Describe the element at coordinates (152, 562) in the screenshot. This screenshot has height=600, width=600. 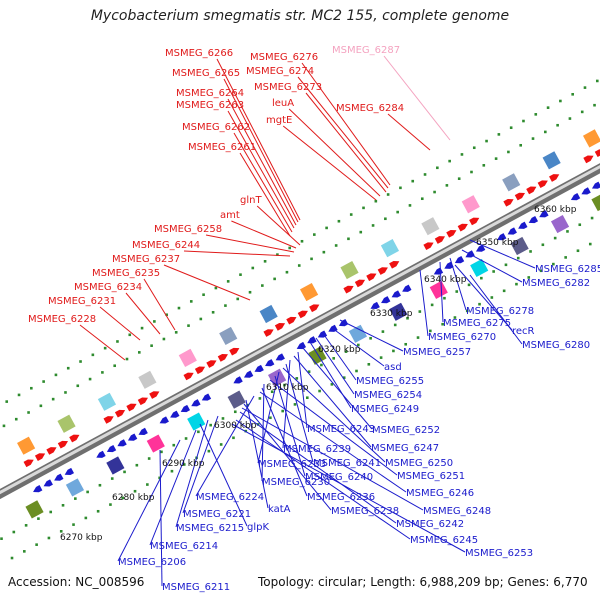
I see `reverse-gene-label: MSMEG_6206` at that location.